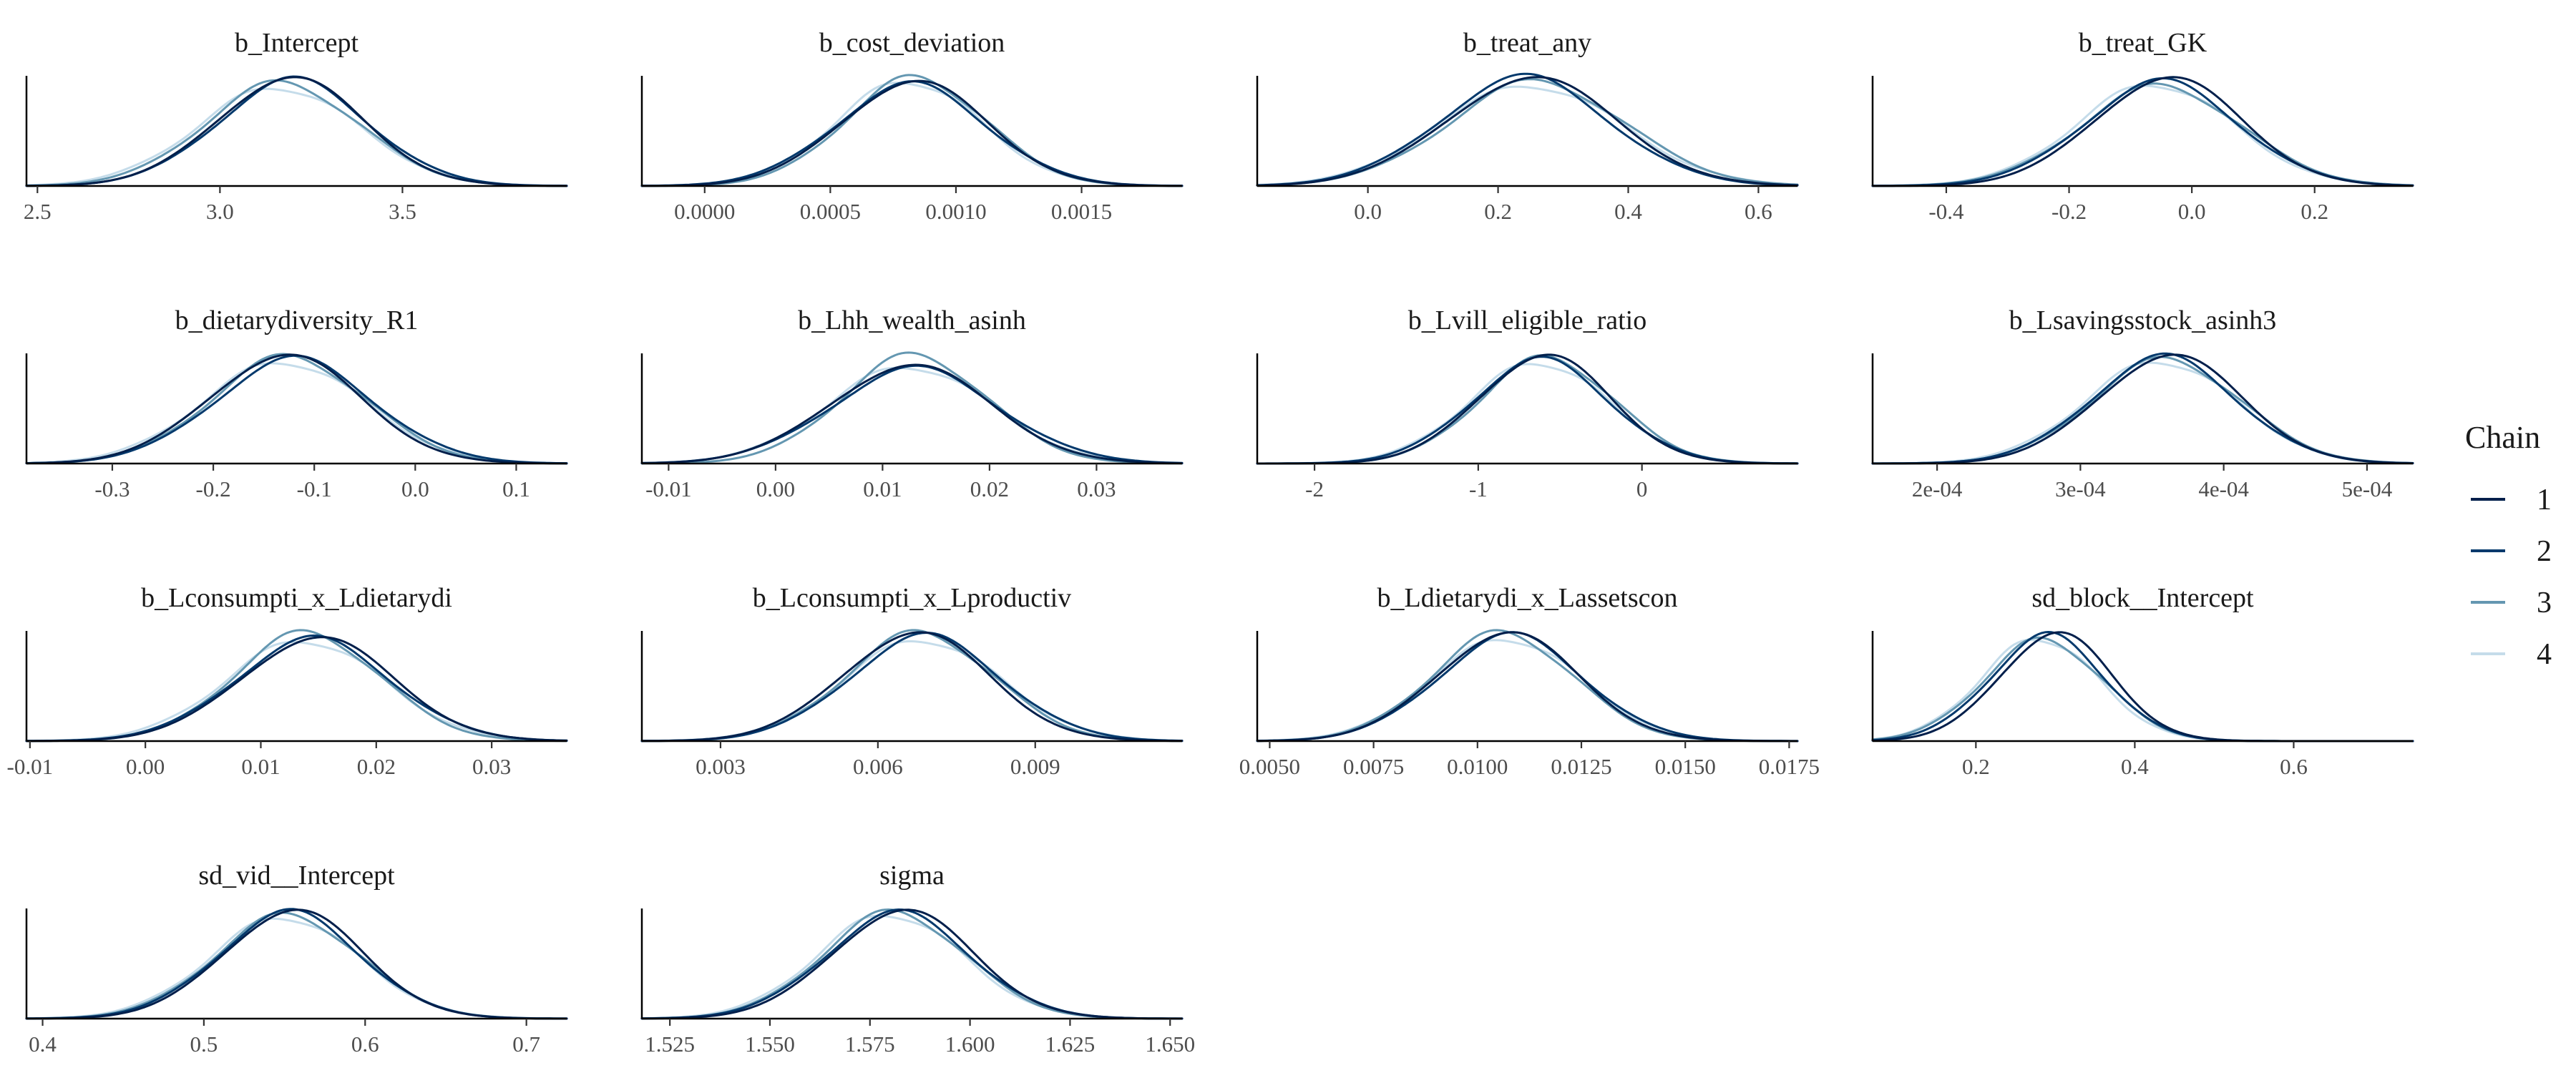 The image size is (2576, 1073). What do you see at coordinates (2544, 500) in the screenshot?
I see `legend-label: 1` at bounding box center [2544, 500].